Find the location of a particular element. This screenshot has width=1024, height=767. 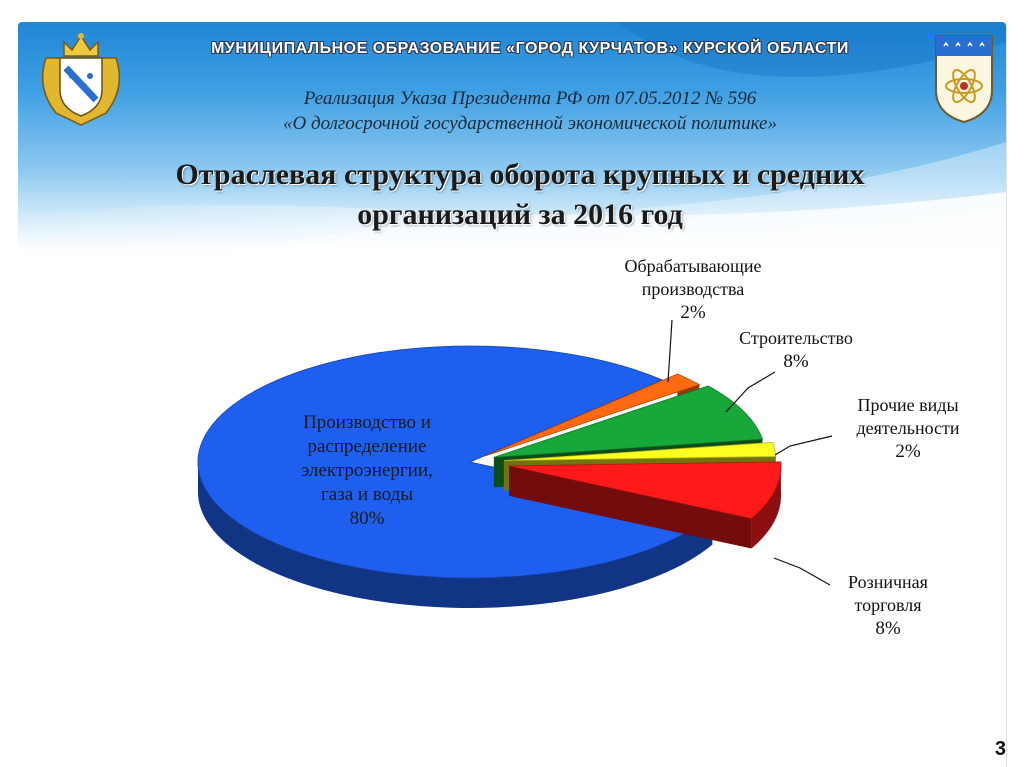

label-manufacturing: Обрабатывающие производства 2% is located at coordinates (693, 289).